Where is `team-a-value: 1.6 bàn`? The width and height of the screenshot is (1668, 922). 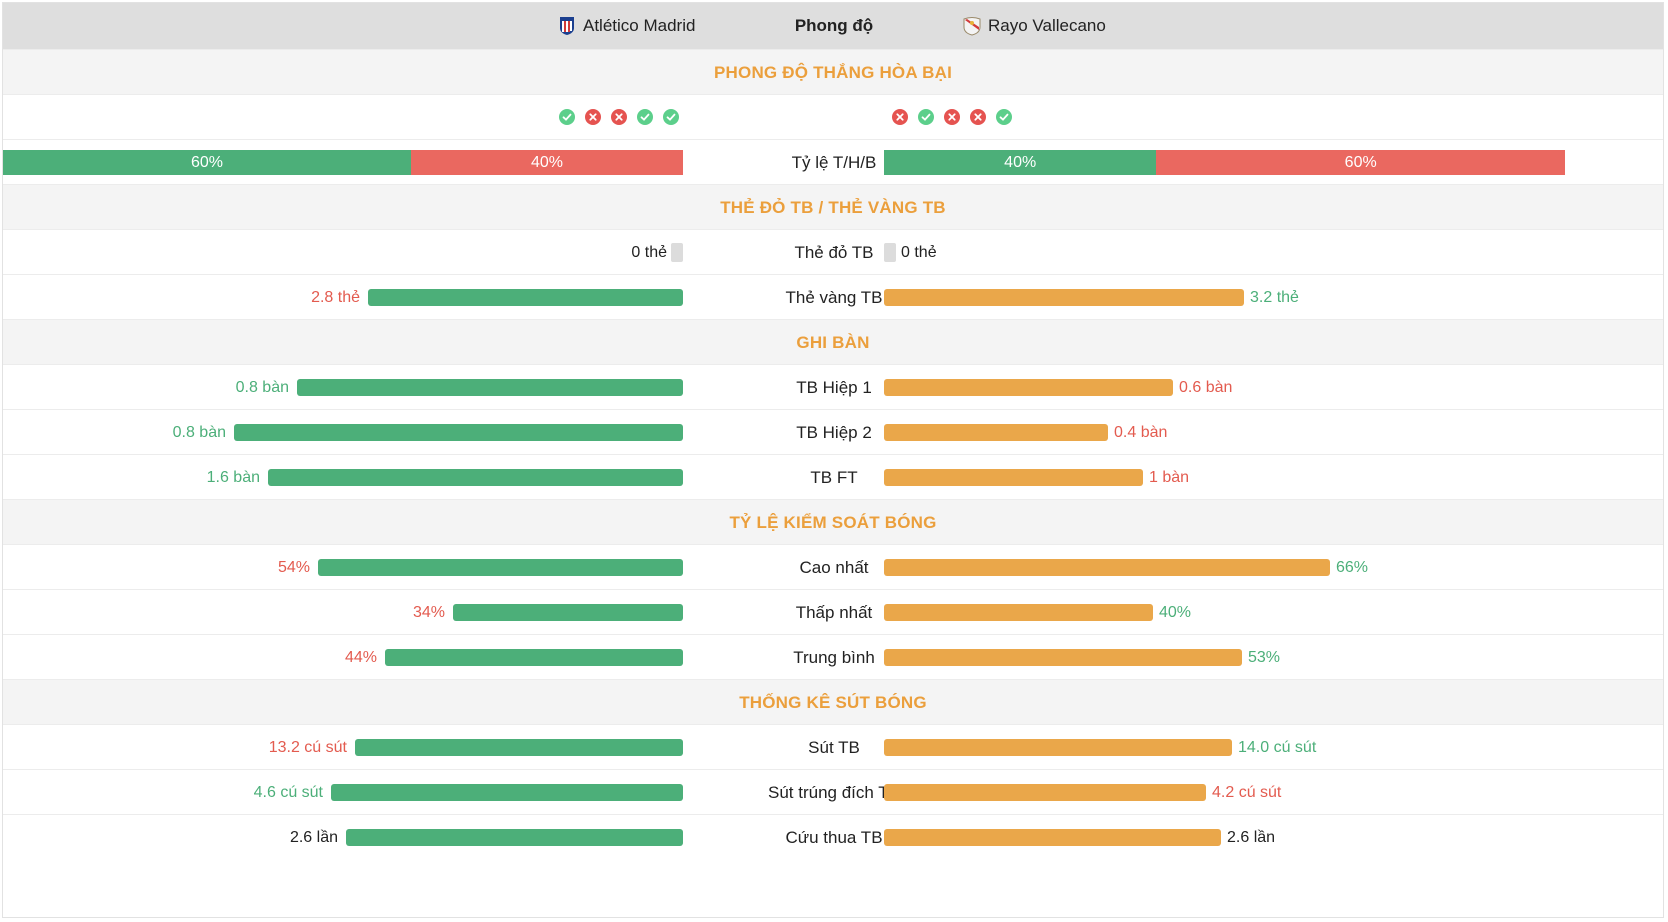
team-a-value: 1.6 bàn is located at coordinates (233, 477).